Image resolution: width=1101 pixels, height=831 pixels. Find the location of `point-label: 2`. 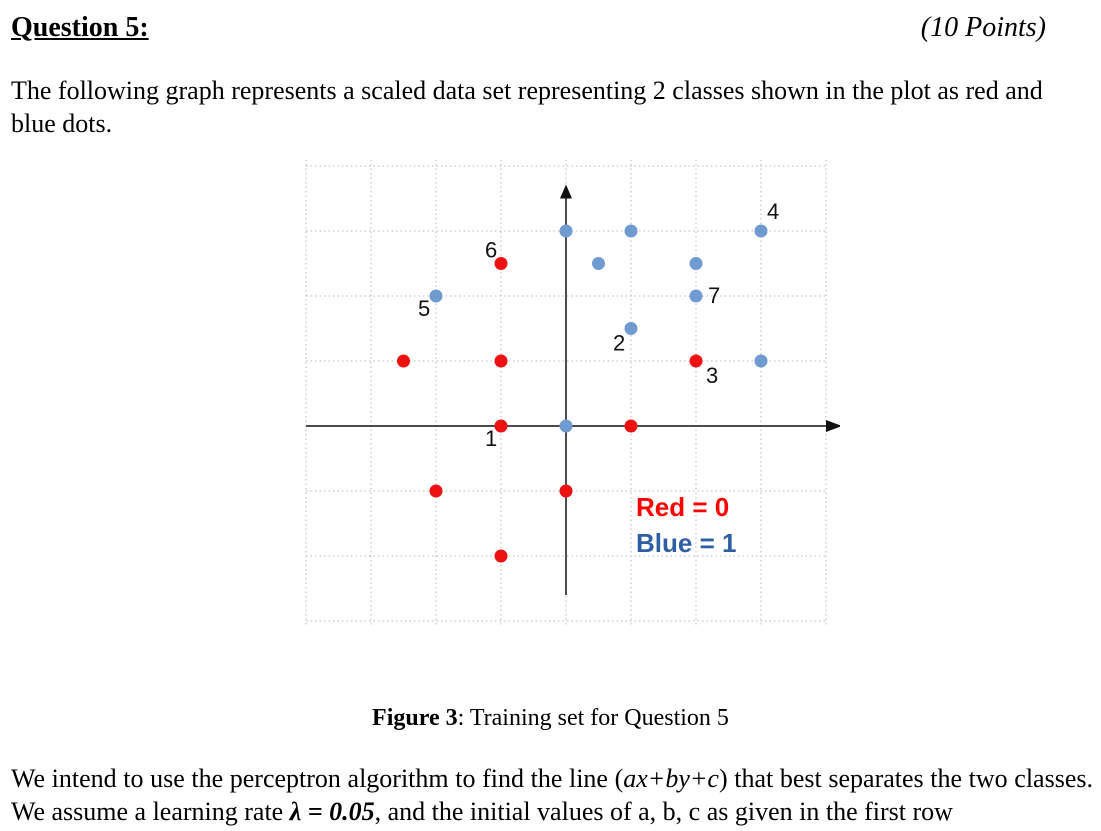

point-label: 2 is located at coordinates (619, 343).